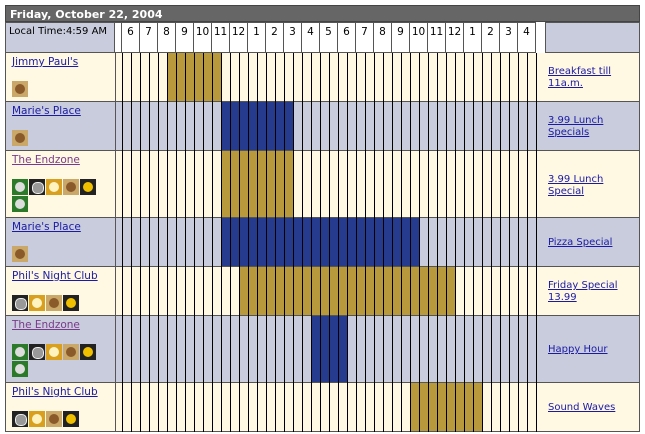 Image resolution: width=645 pixels, height=434 pixels. I want to click on hour-label: 1, so click(257, 37).